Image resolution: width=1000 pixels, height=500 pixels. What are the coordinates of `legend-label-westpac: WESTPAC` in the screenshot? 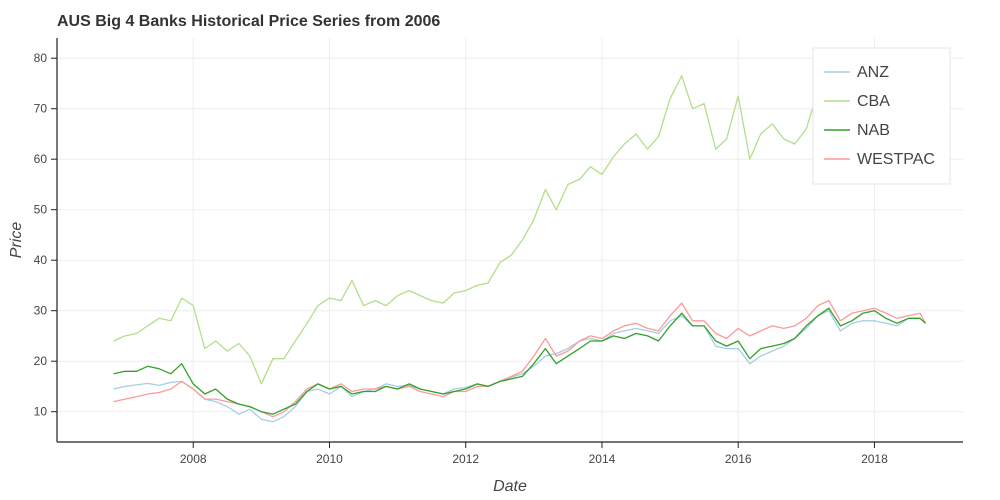 It's located at (896, 159).